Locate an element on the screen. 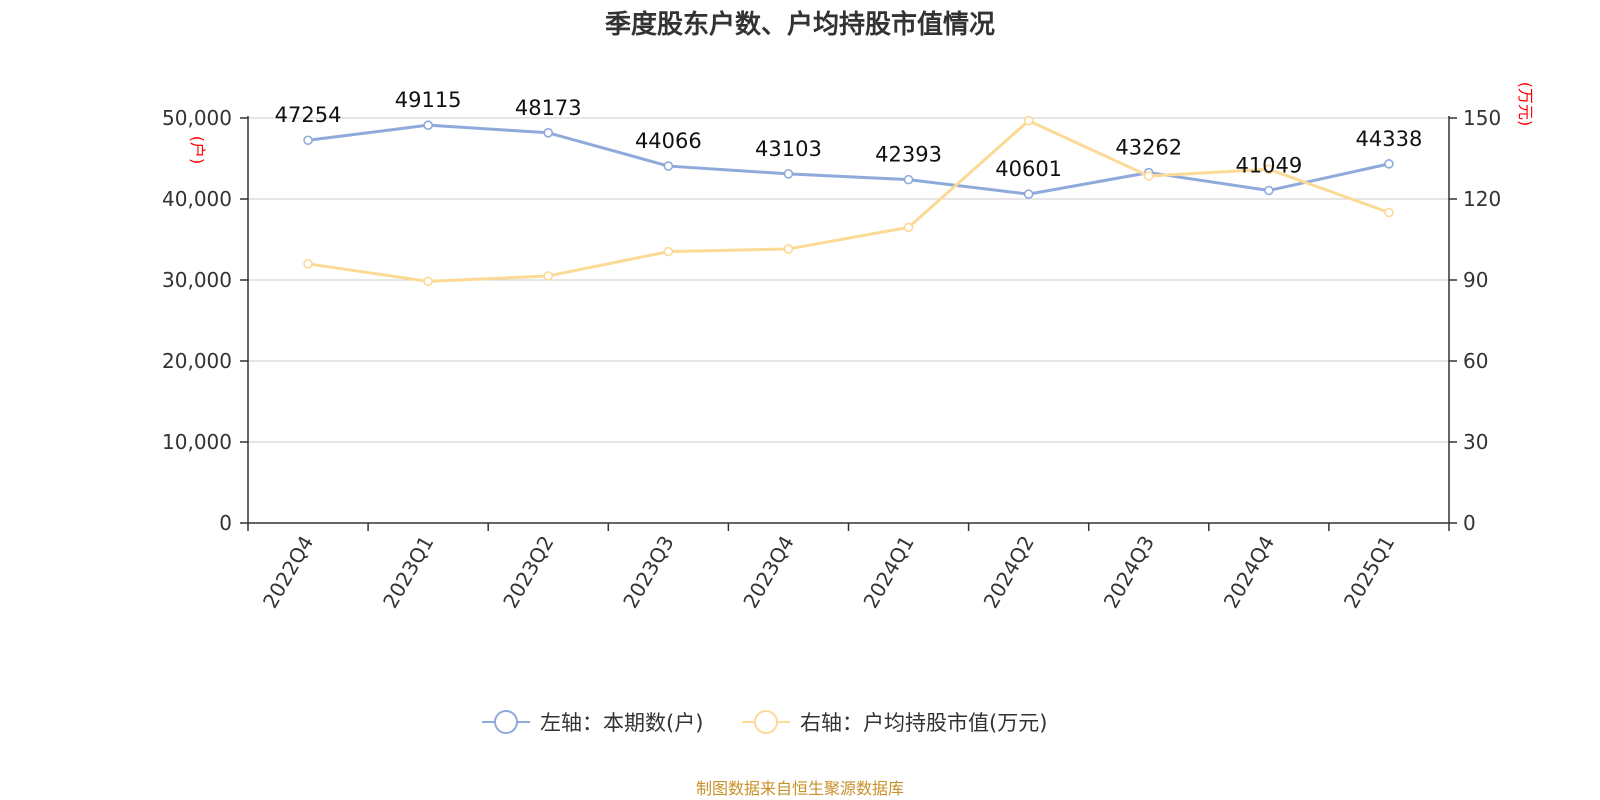  y-left-tick-label: 30,000 is located at coordinates (197, 280).